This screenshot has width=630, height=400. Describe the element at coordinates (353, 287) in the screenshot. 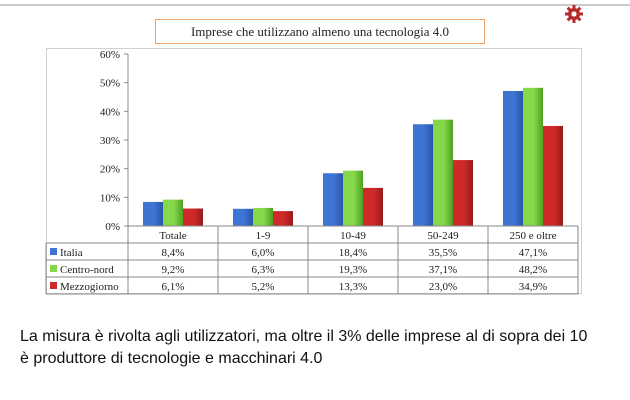

I see `data-label: 13,3%` at that location.